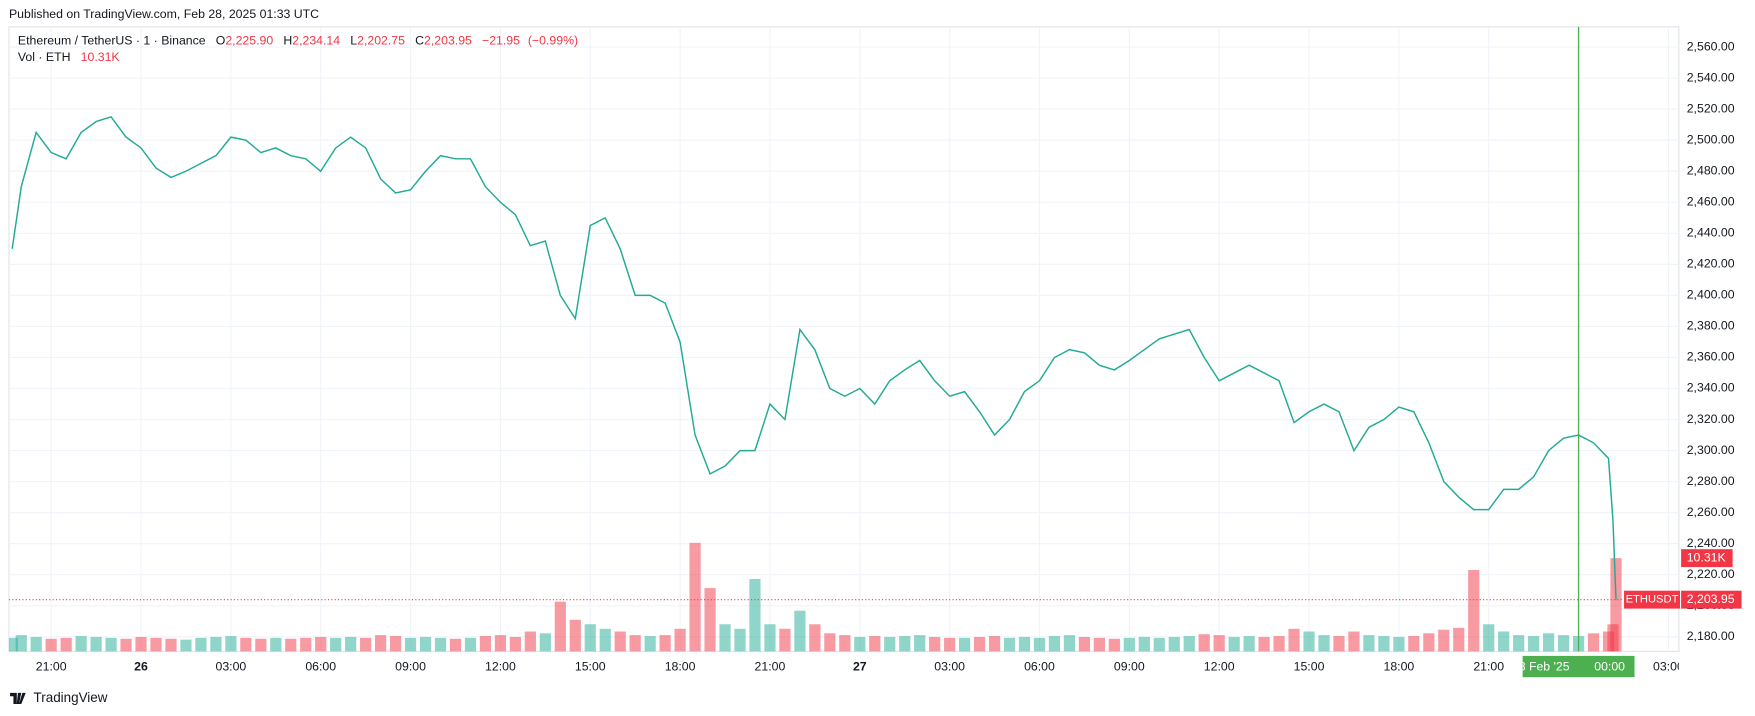  I want to click on change: −21.95, so click(501, 41).